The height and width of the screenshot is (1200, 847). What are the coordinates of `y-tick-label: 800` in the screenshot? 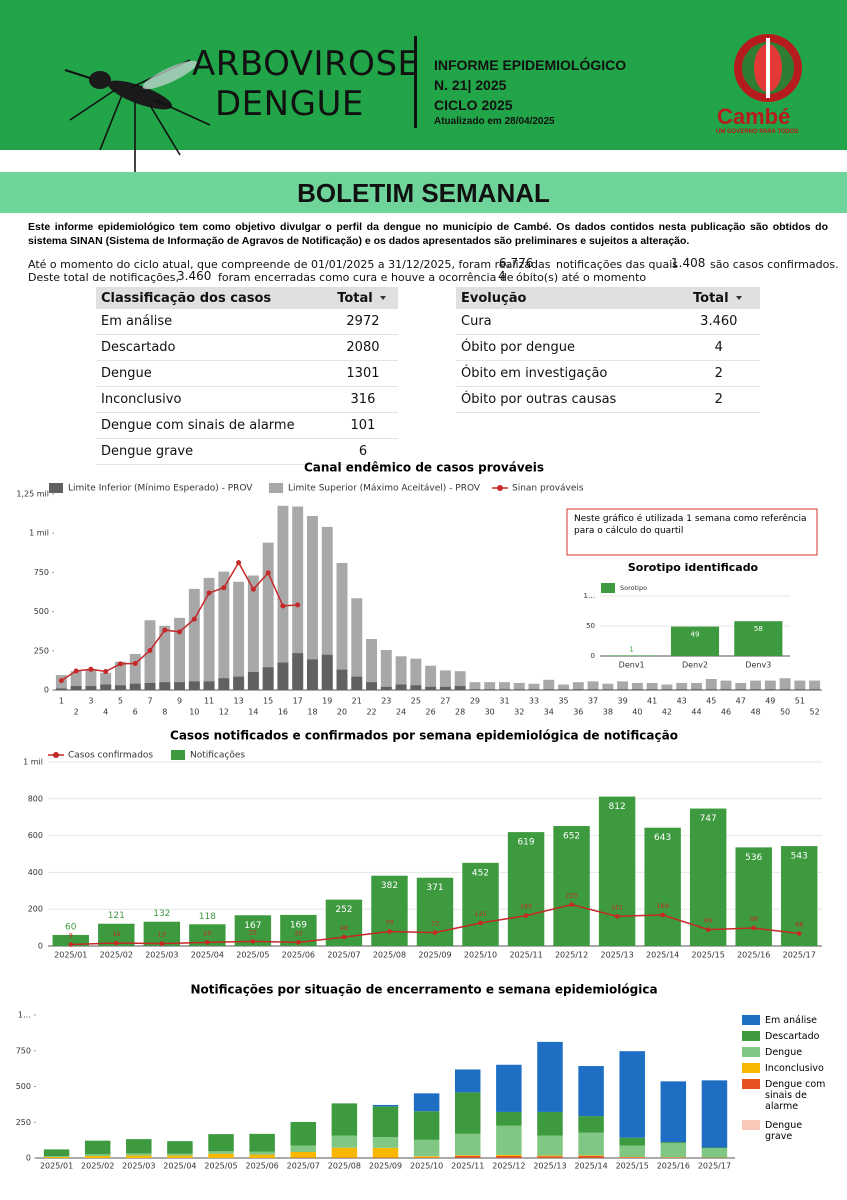 It's located at (35, 798).